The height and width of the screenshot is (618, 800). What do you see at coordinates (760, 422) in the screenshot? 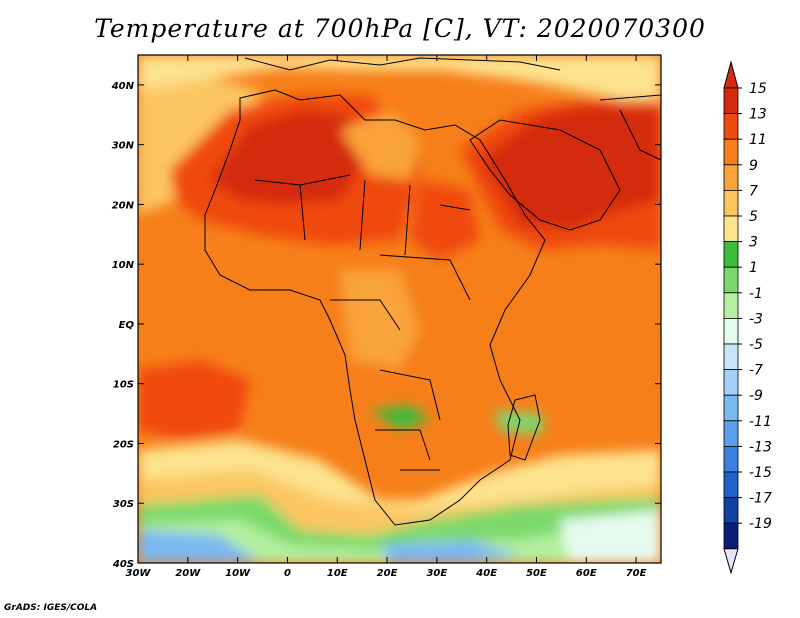
I see `colorbar-label: -11` at bounding box center [760, 422].